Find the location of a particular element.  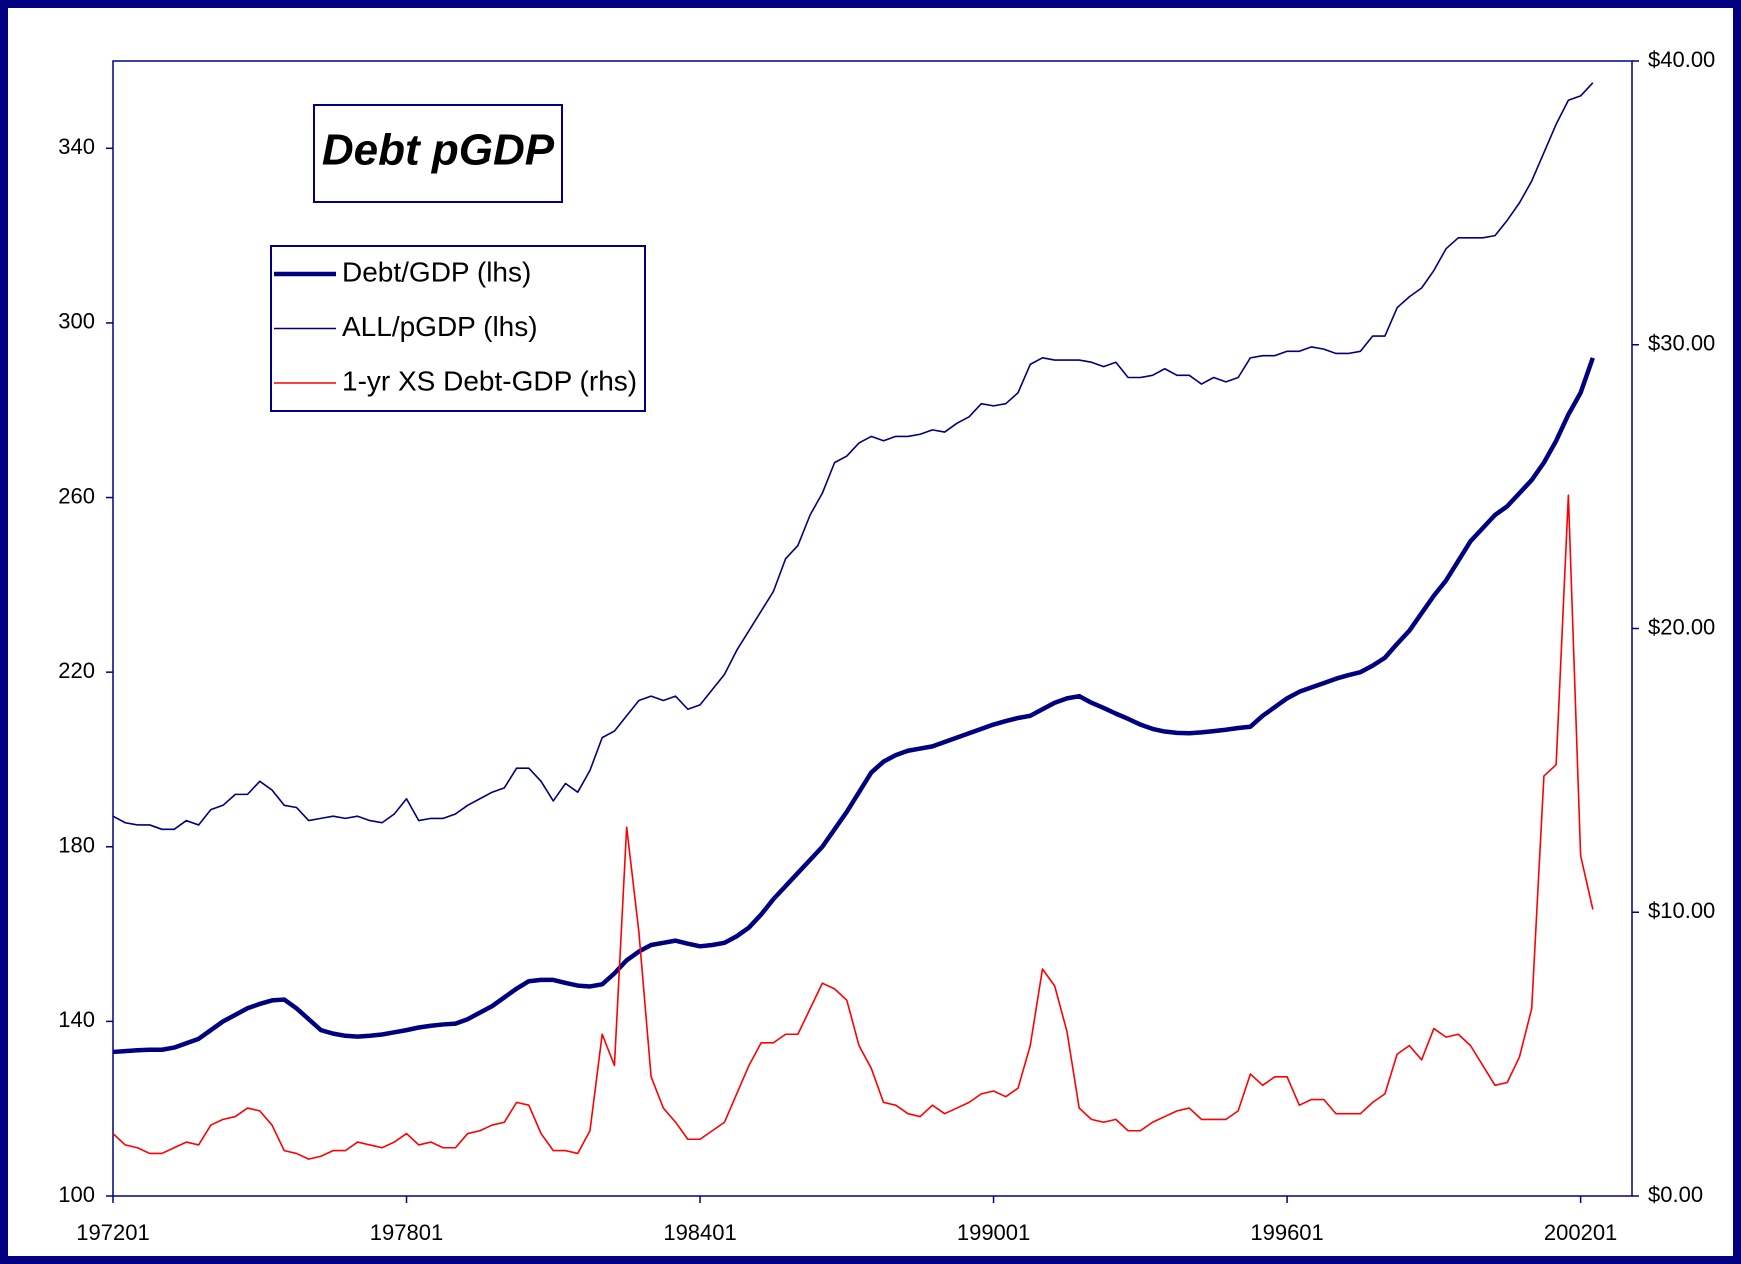

y-tick-label: 220 is located at coordinates (76, 670).